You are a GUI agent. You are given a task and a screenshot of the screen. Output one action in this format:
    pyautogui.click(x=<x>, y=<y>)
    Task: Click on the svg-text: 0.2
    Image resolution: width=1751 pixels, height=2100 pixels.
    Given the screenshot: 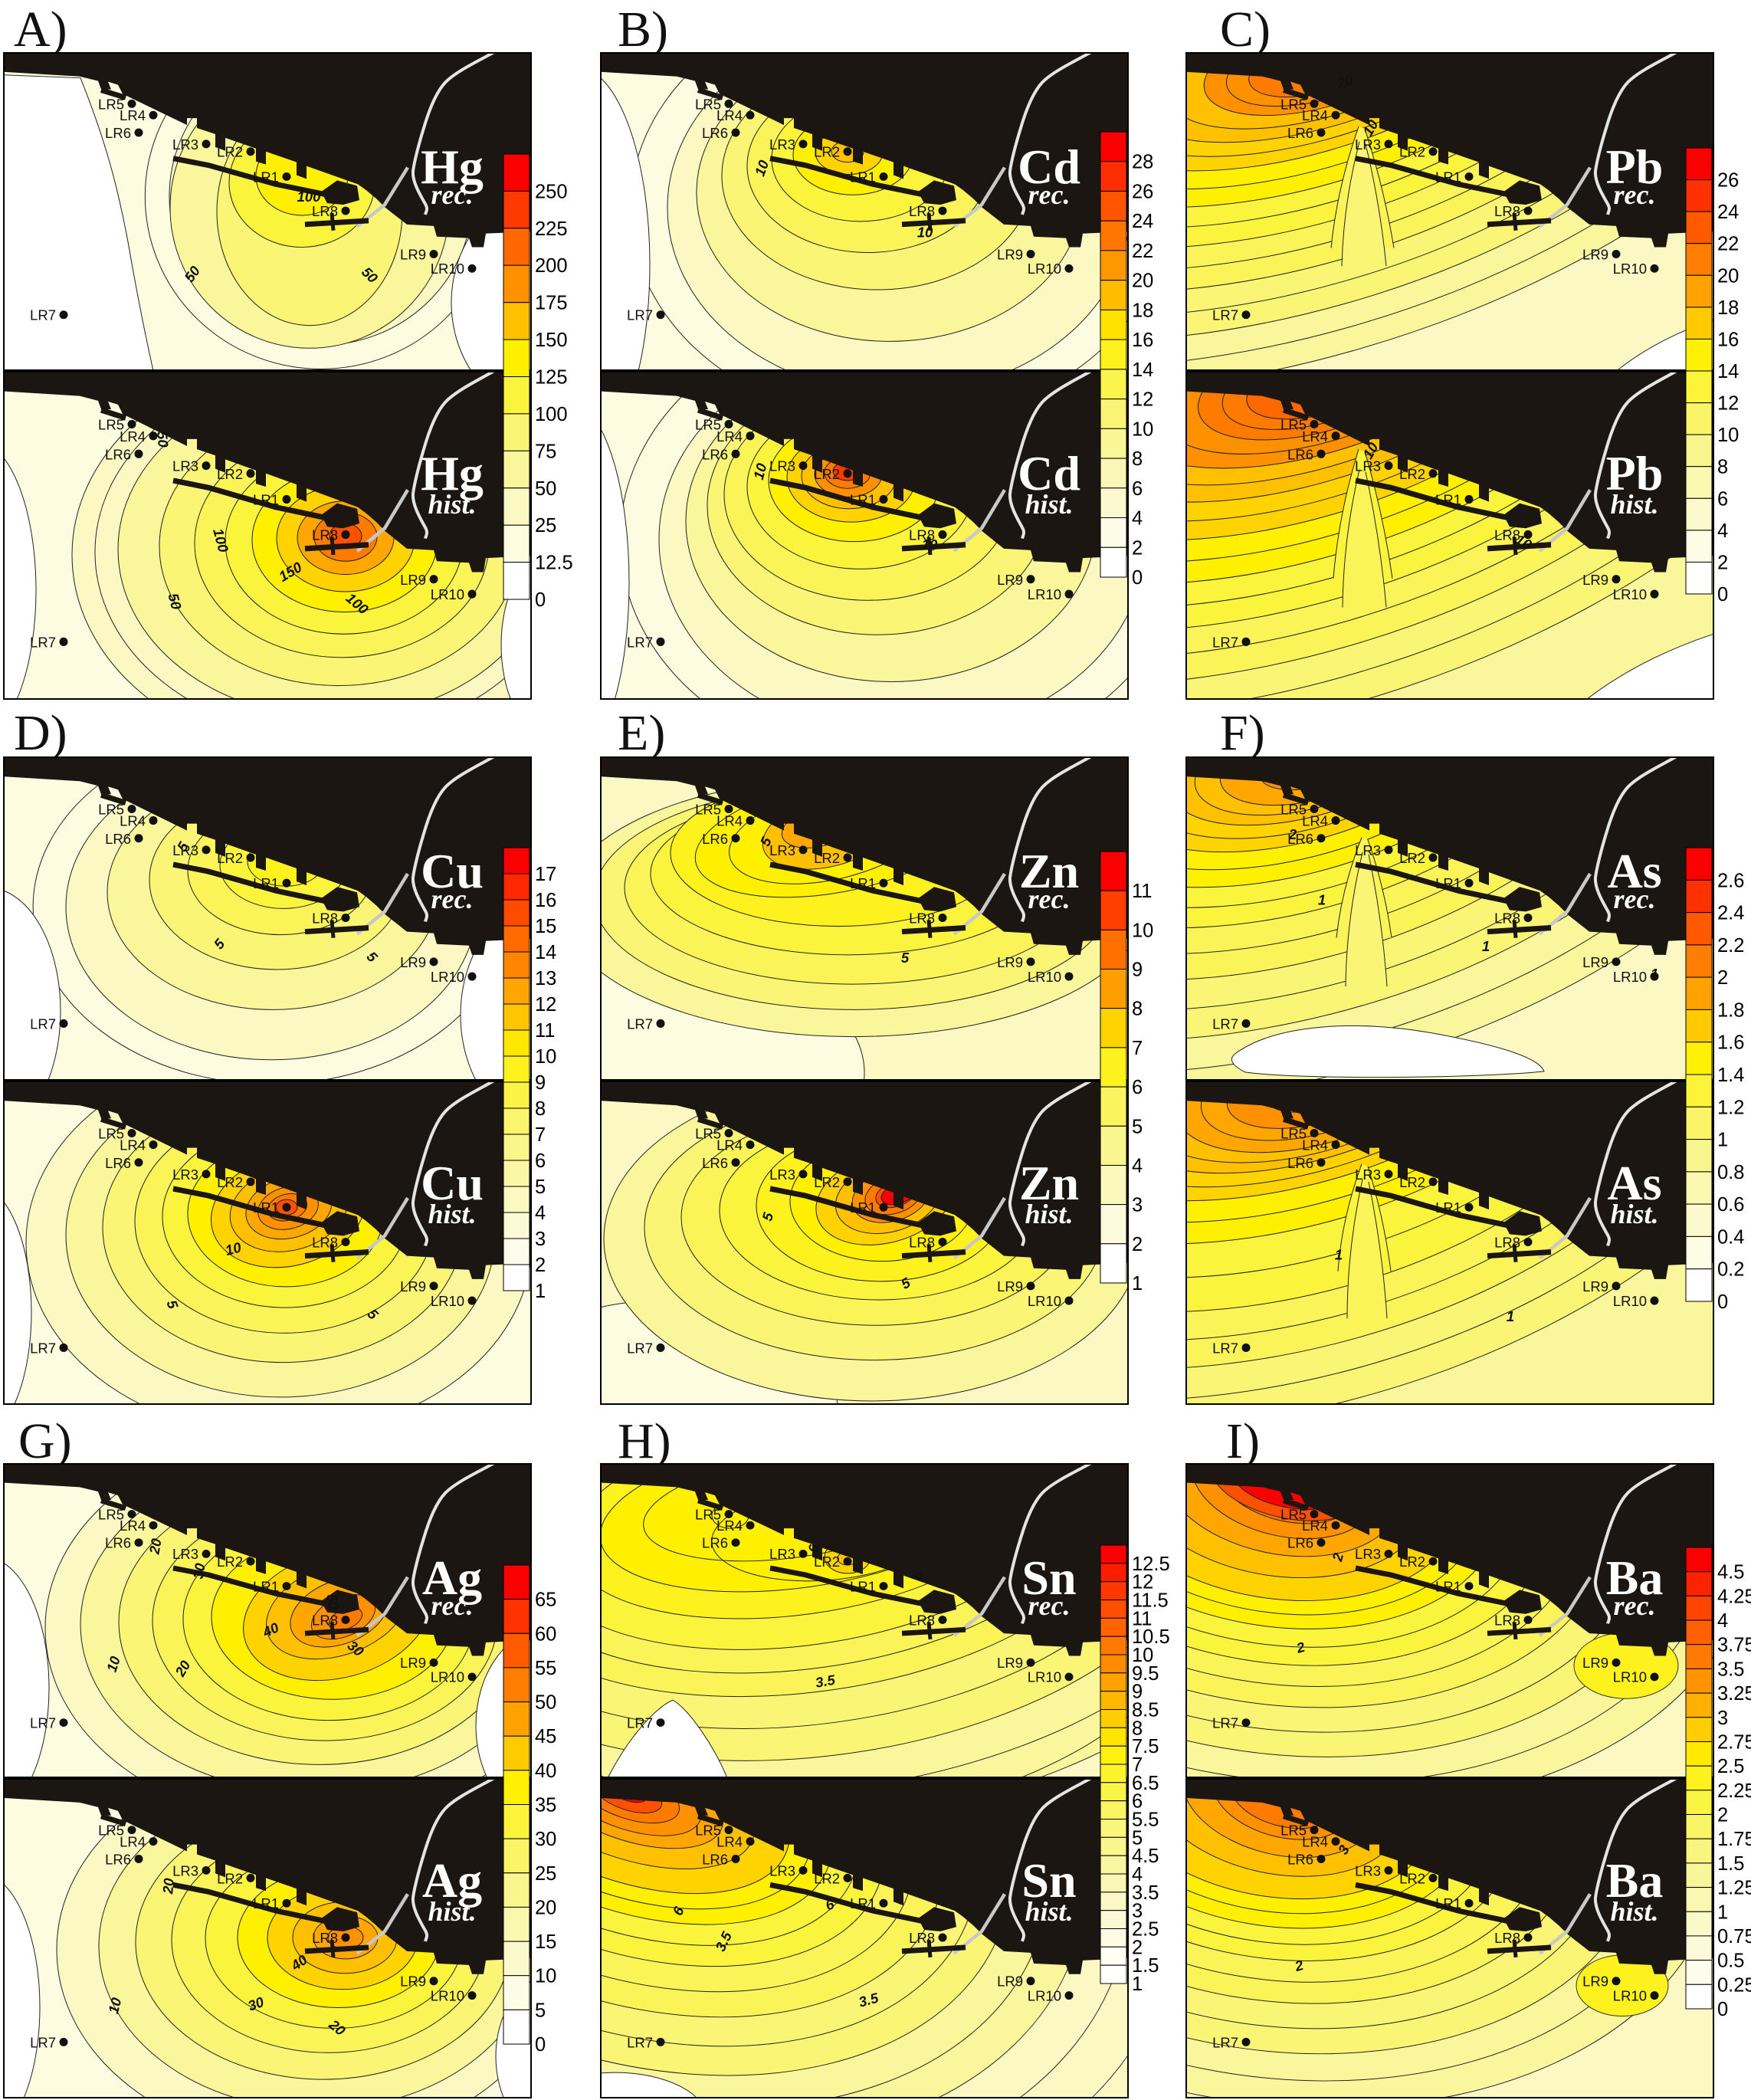 What is the action you would take?
    pyautogui.click(x=1730, y=1270)
    